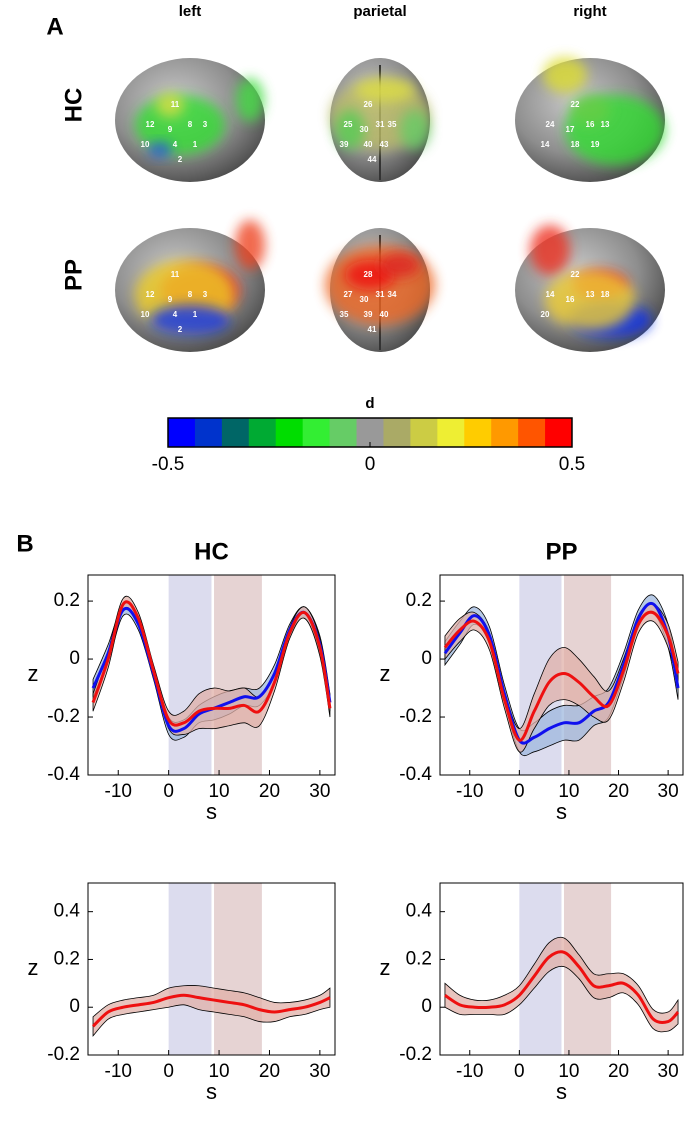  I want to click on region-label: 22, so click(575, 274).